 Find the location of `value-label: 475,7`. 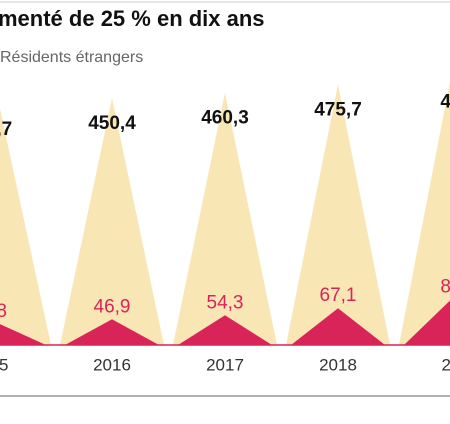

value-label: 475,7 is located at coordinates (338, 109).